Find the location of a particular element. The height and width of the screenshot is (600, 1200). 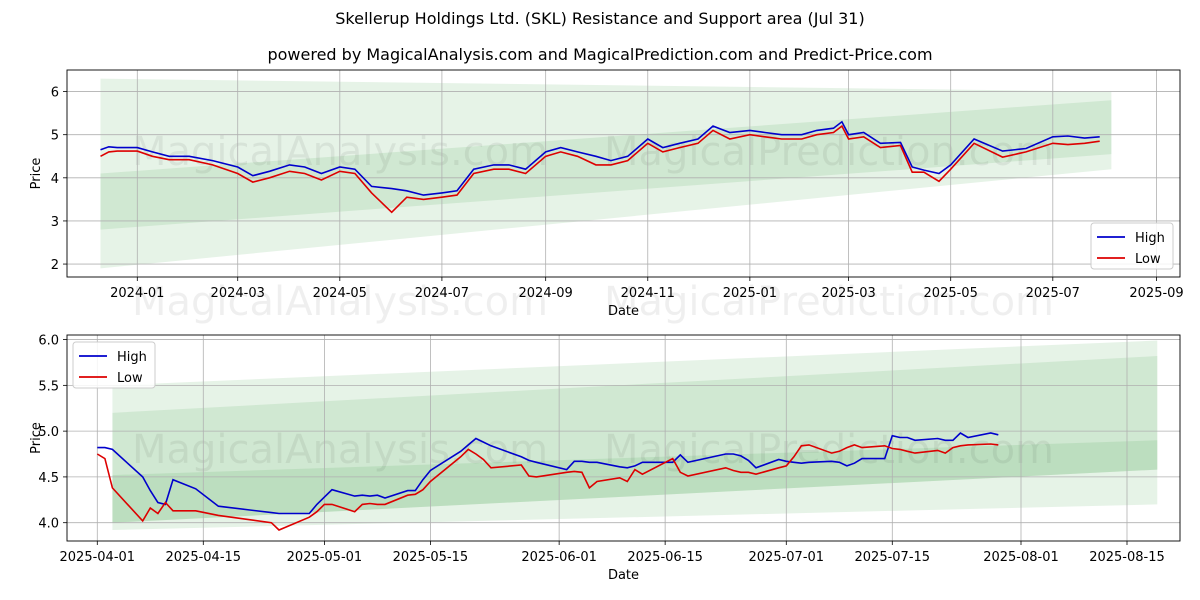

y-tick-label: 5.0 is located at coordinates (48, 432).